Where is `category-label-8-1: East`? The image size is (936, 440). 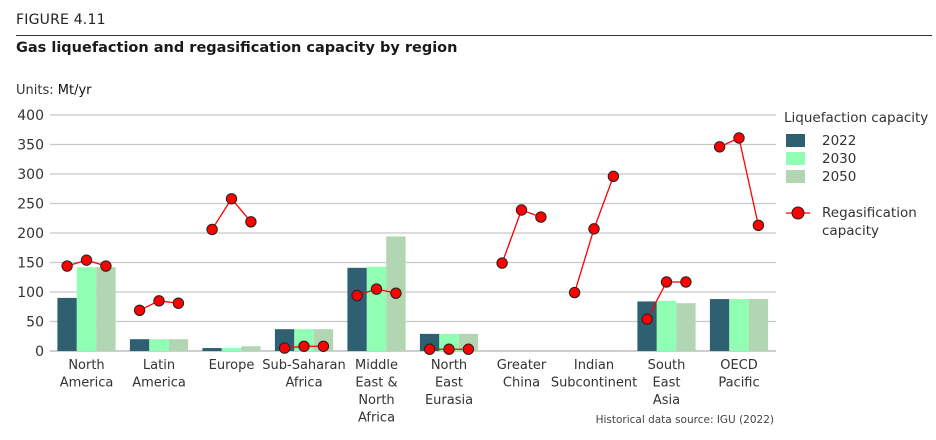
category-label-8-1: East is located at coordinates (666, 383).